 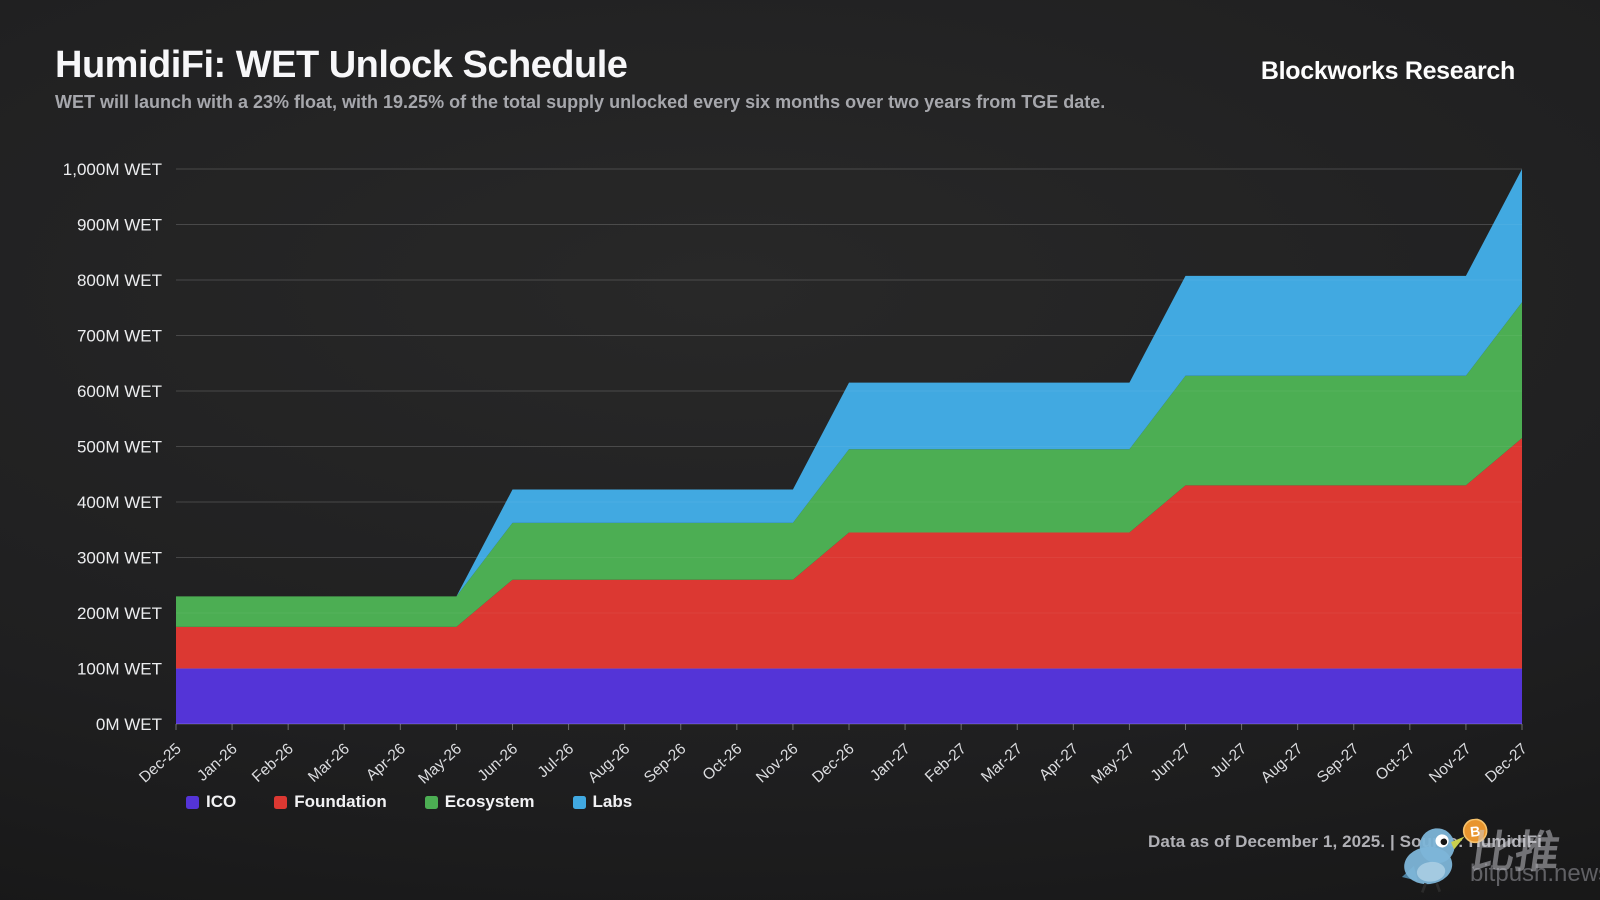 I want to click on legend-label: Foundation, so click(x=340, y=801).